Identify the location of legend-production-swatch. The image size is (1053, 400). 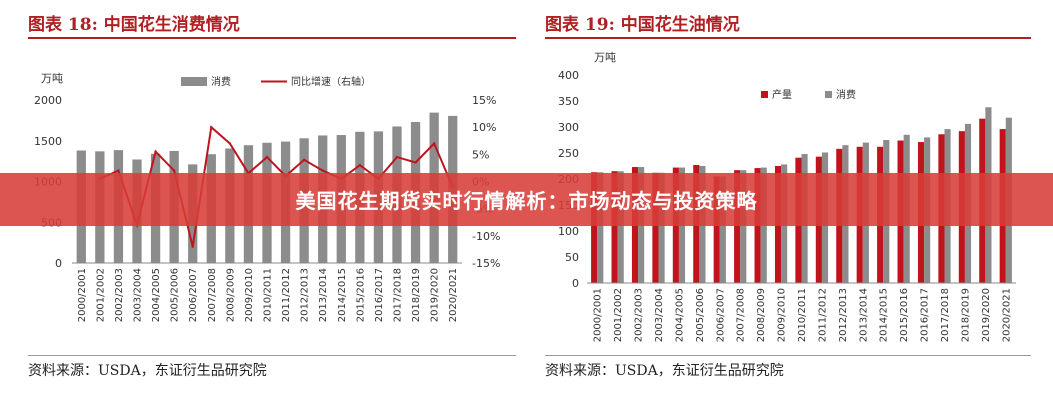
(764, 94).